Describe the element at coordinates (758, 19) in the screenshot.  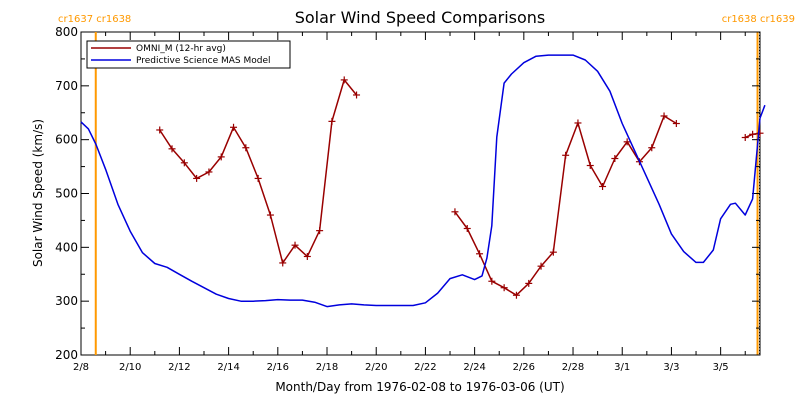
I see `carrington-label-right: cr1638 cr1639` at that location.